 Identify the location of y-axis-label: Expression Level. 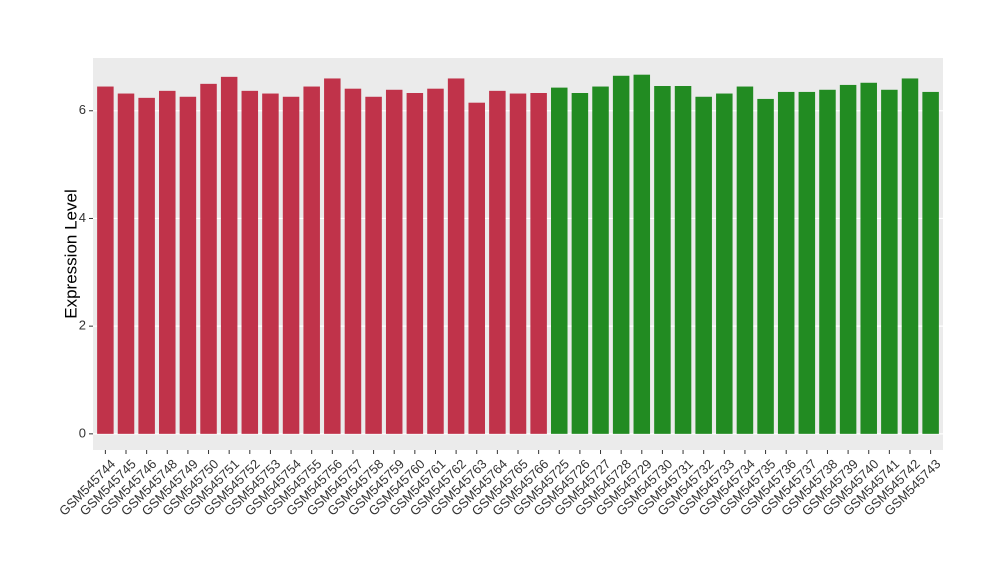
(70, 253).